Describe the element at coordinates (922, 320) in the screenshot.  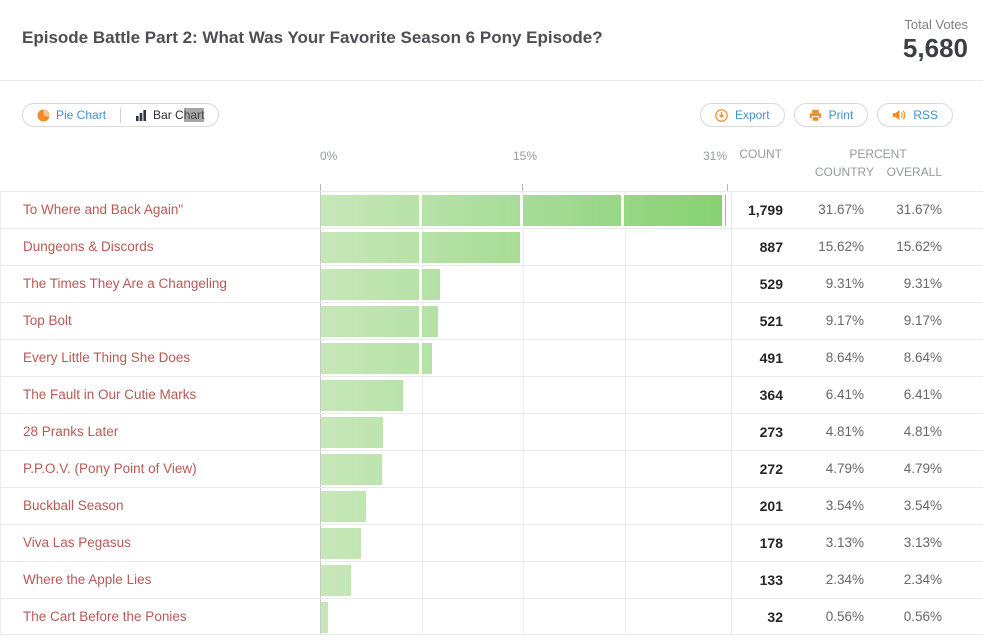
I see `percent-overall: 9.17%` at that location.